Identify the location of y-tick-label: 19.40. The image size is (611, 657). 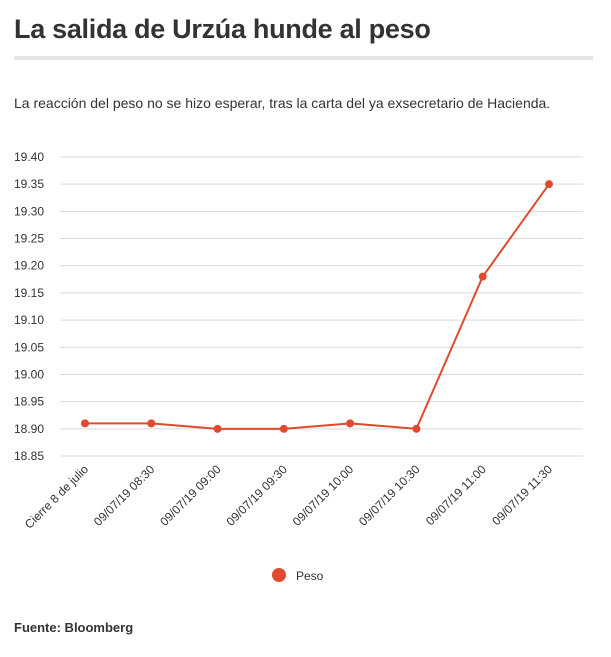
(29, 157).